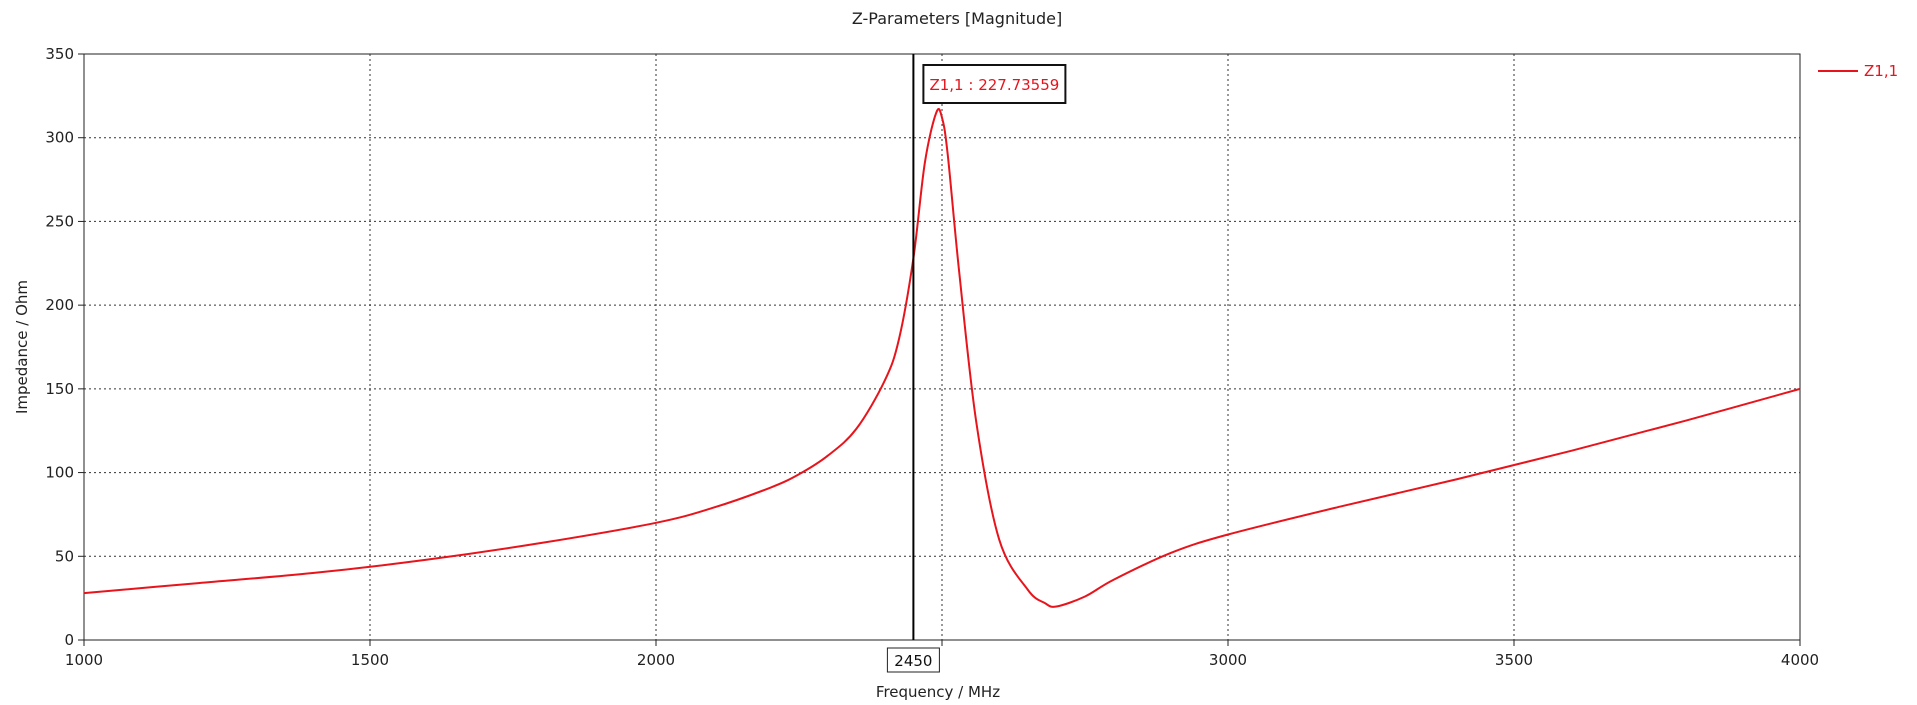 The width and height of the screenshot is (1917, 705). What do you see at coordinates (957, 18) in the screenshot?
I see `chart-title: Z-Parameters [Magnitude]` at bounding box center [957, 18].